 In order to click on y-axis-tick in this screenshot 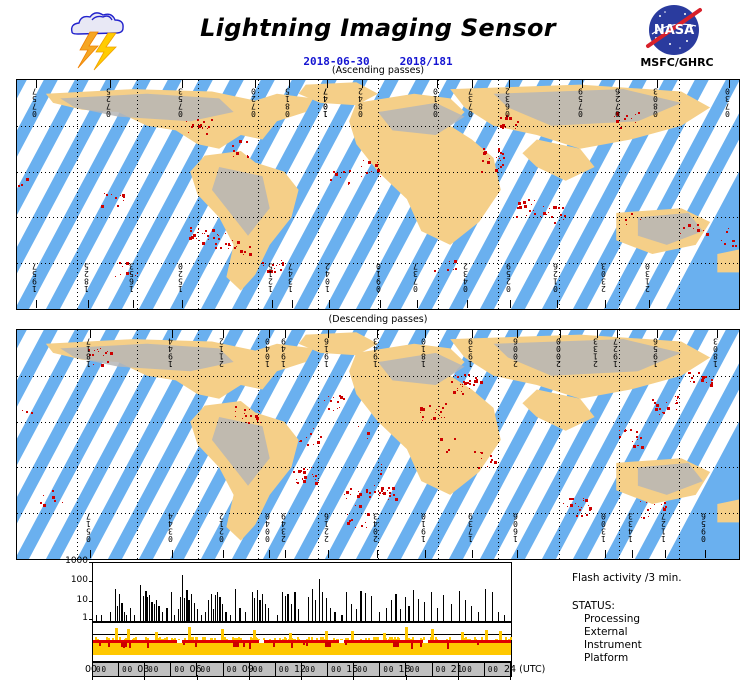, I will do `click(91, 601)`.